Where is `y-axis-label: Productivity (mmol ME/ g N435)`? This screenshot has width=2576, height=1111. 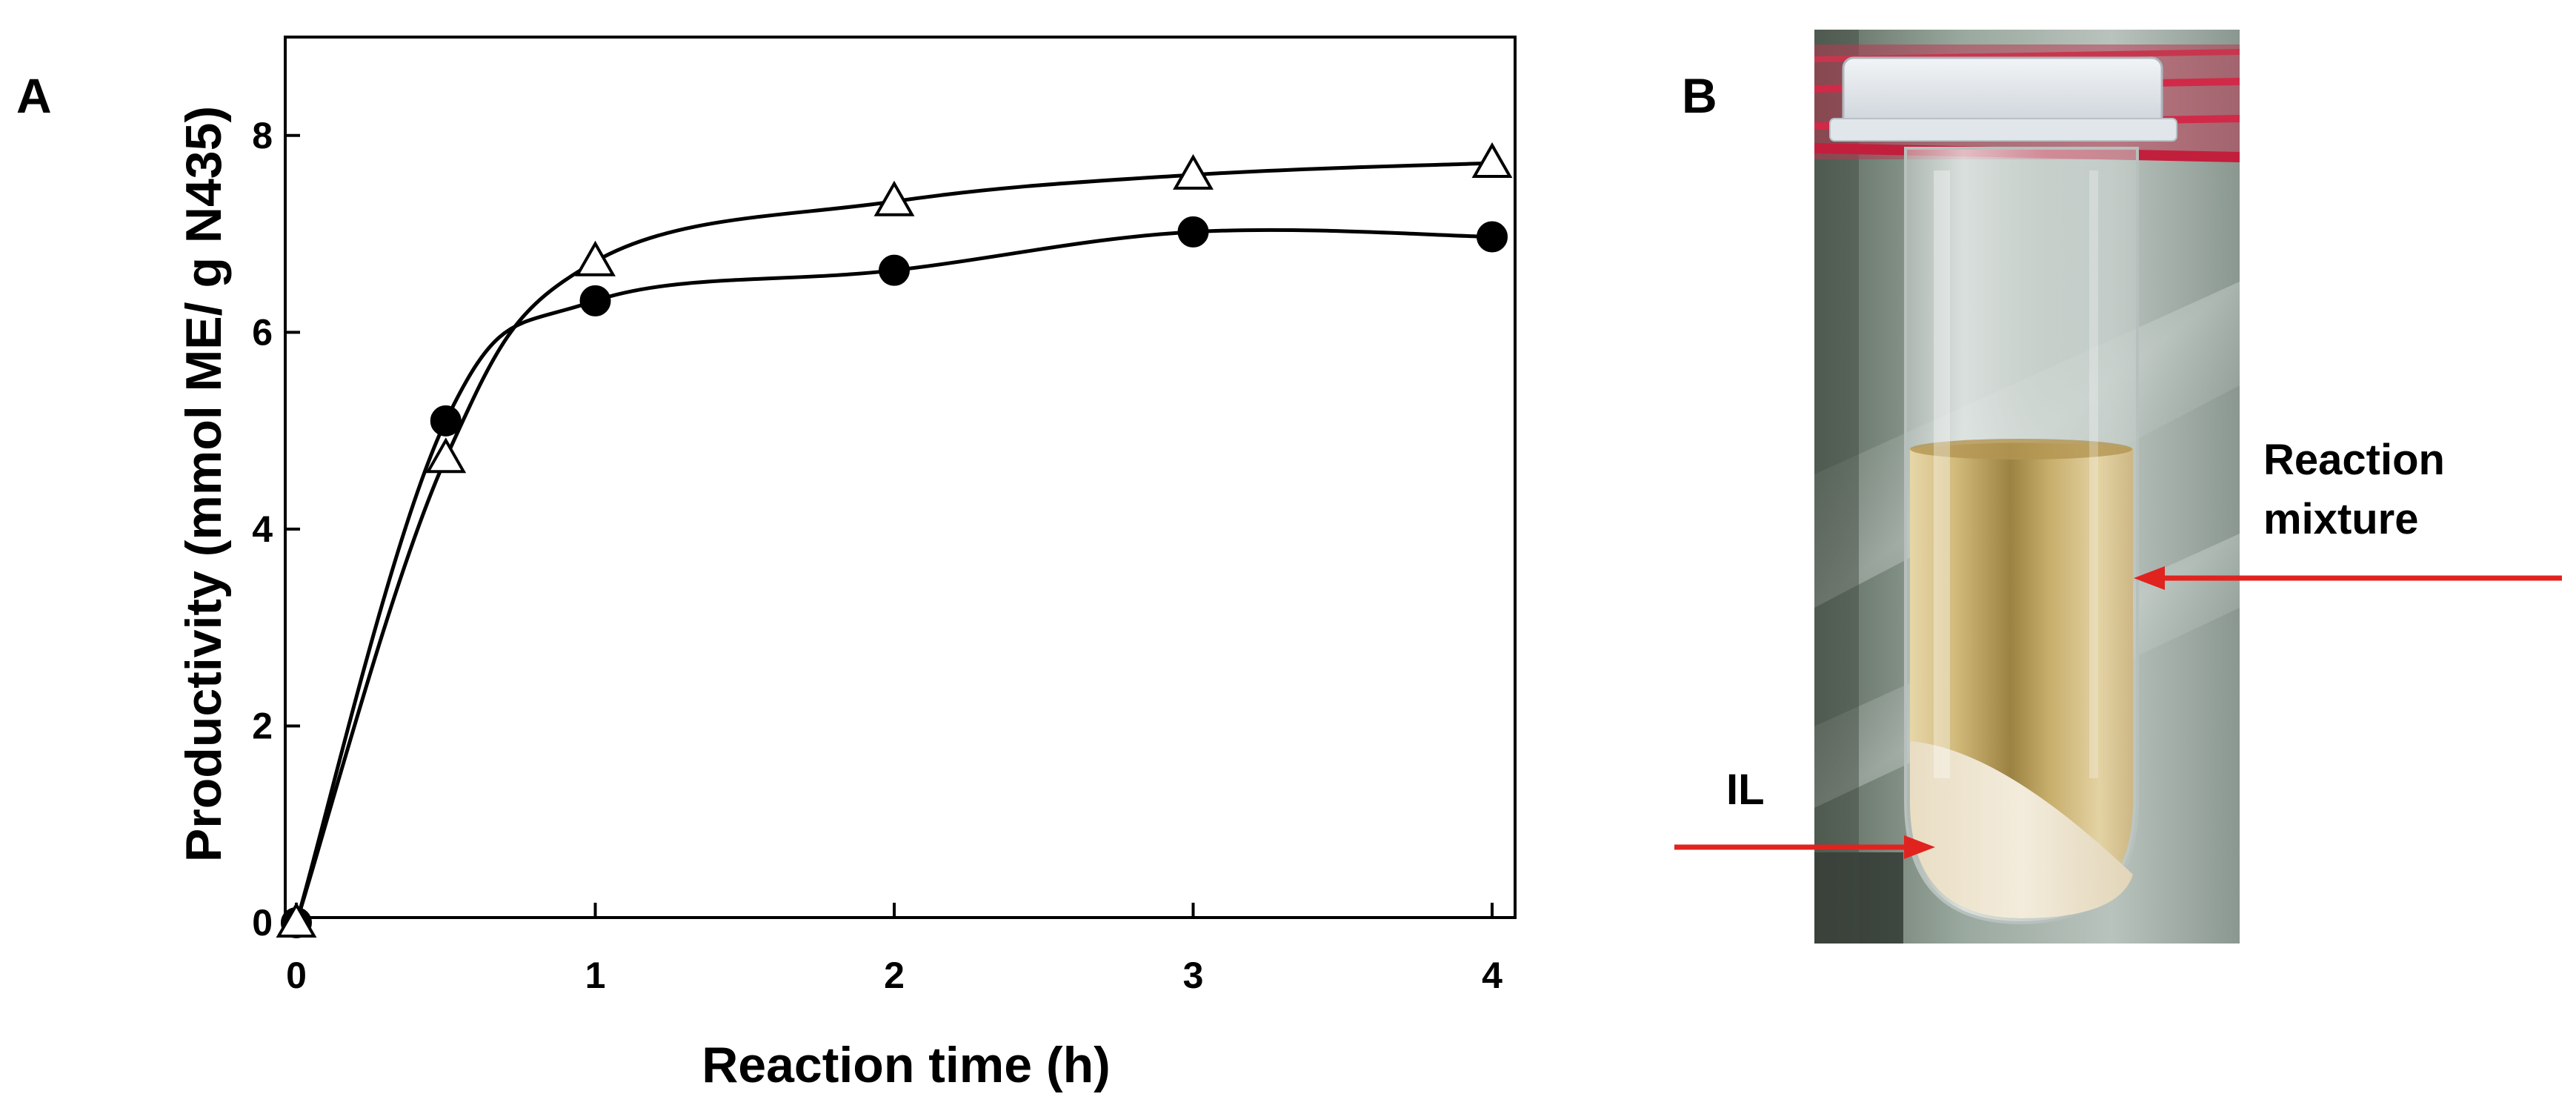 y-axis-label: Productivity (mmol ME/ g N435) is located at coordinates (204, 484).